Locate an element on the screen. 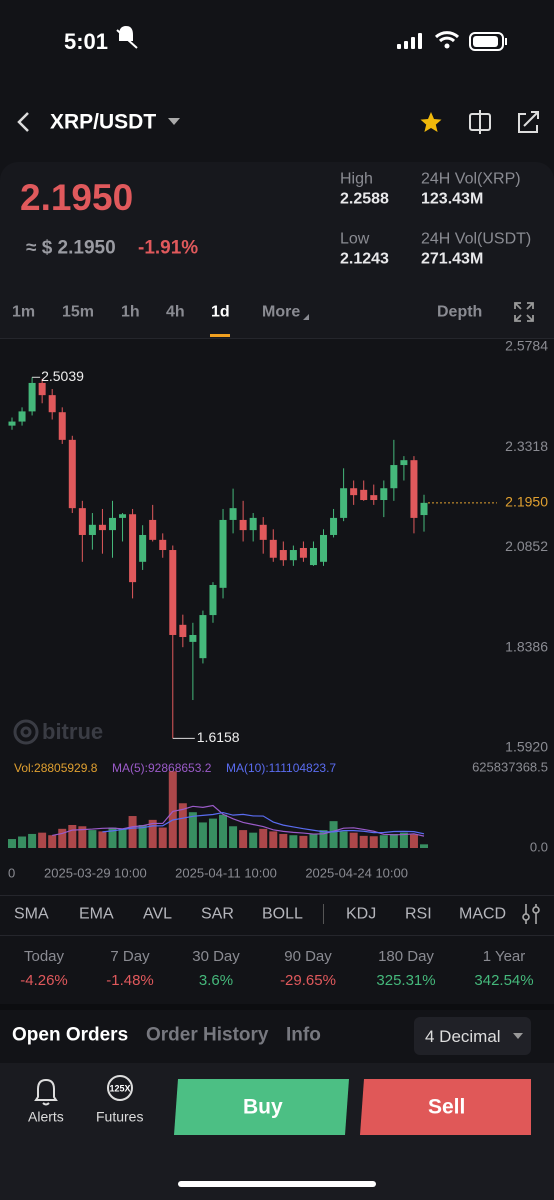  futures-label: Futures is located at coordinates (120, 1116).